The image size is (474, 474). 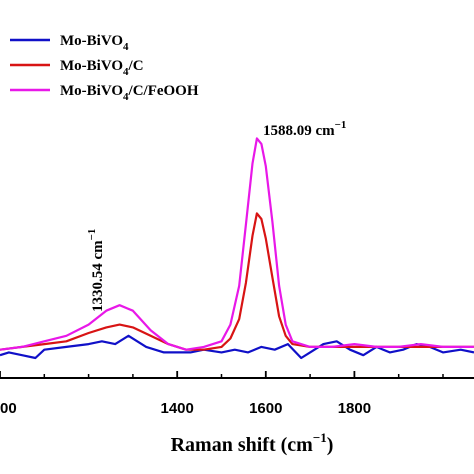 What do you see at coordinates (177, 408) in the screenshot?
I see `x-tick-label: 1400` at bounding box center [177, 408].